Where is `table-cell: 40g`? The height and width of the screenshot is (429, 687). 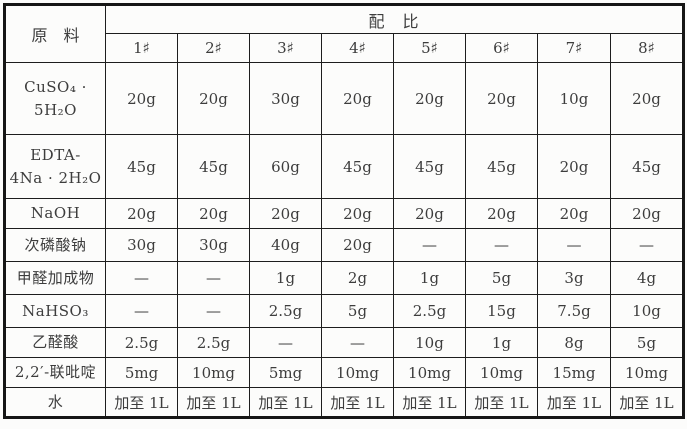 table-cell: 40g is located at coordinates (285, 245).